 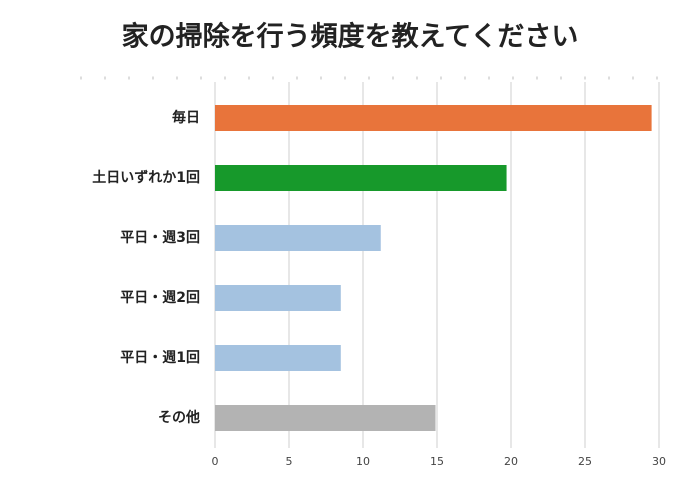 I want to click on x-tick-label: 10, so click(x=363, y=461).